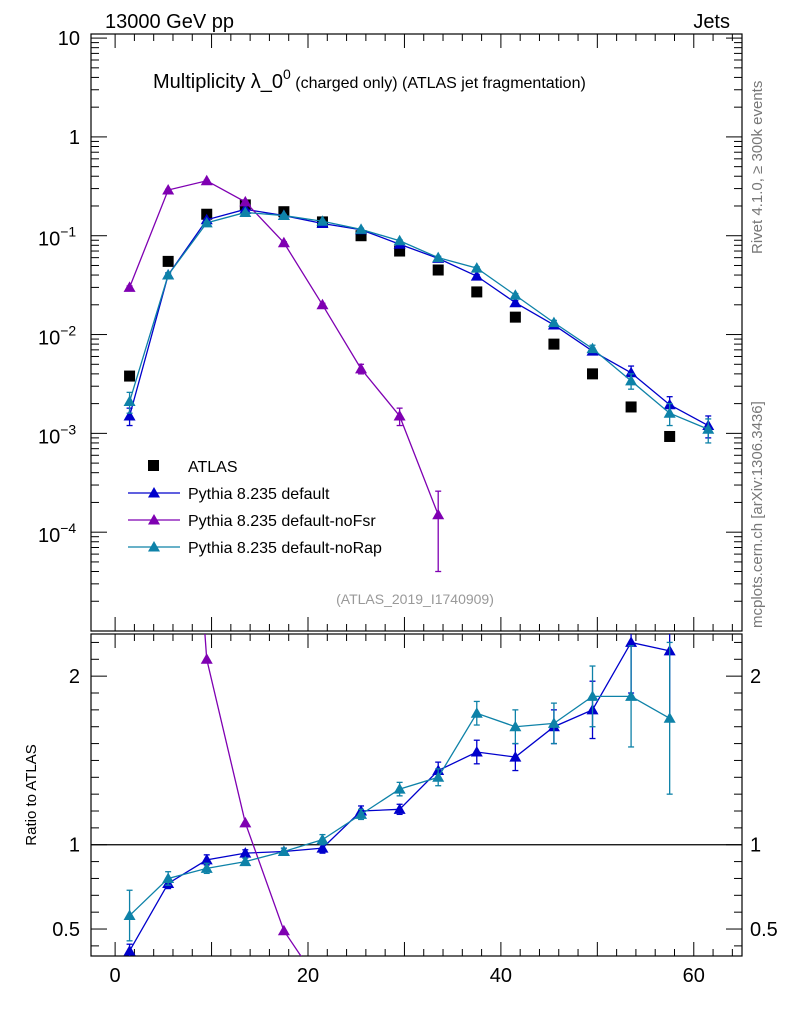  Describe the element at coordinates (154, 492) in the screenshot. I see `legend-marker-default` at that location.